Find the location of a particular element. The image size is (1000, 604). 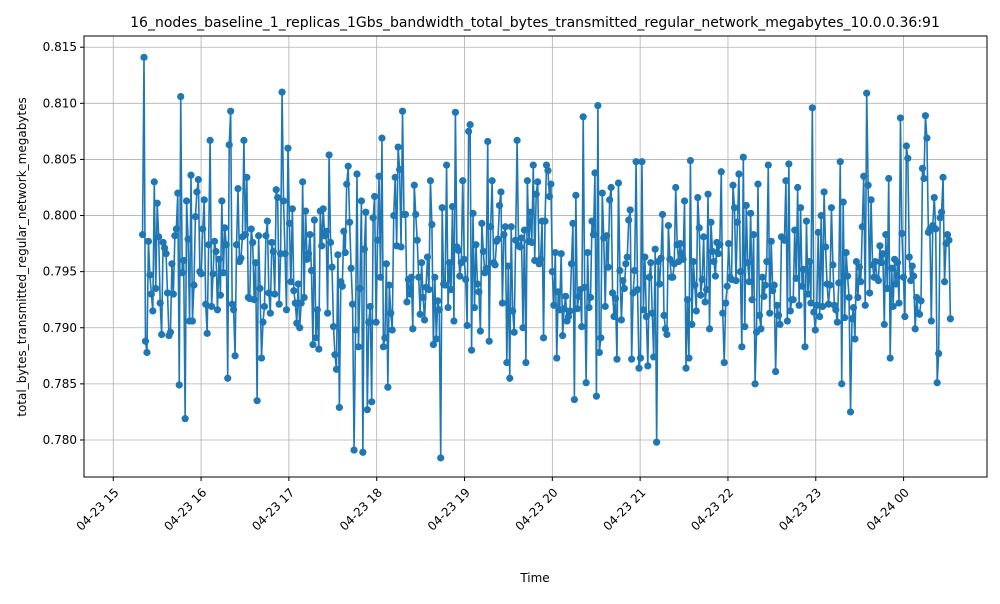

y-tick-label: 0.780 is located at coordinates (60, 440).